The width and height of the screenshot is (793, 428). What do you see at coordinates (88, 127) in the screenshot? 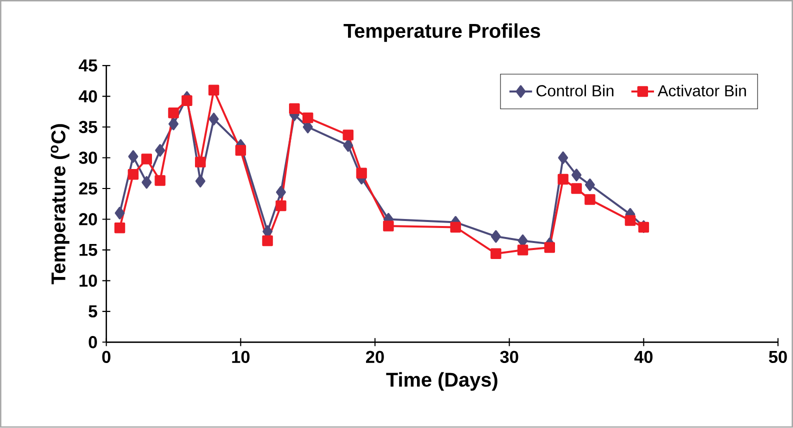
I see `y-tick-label: 35` at bounding box center [88, 127].